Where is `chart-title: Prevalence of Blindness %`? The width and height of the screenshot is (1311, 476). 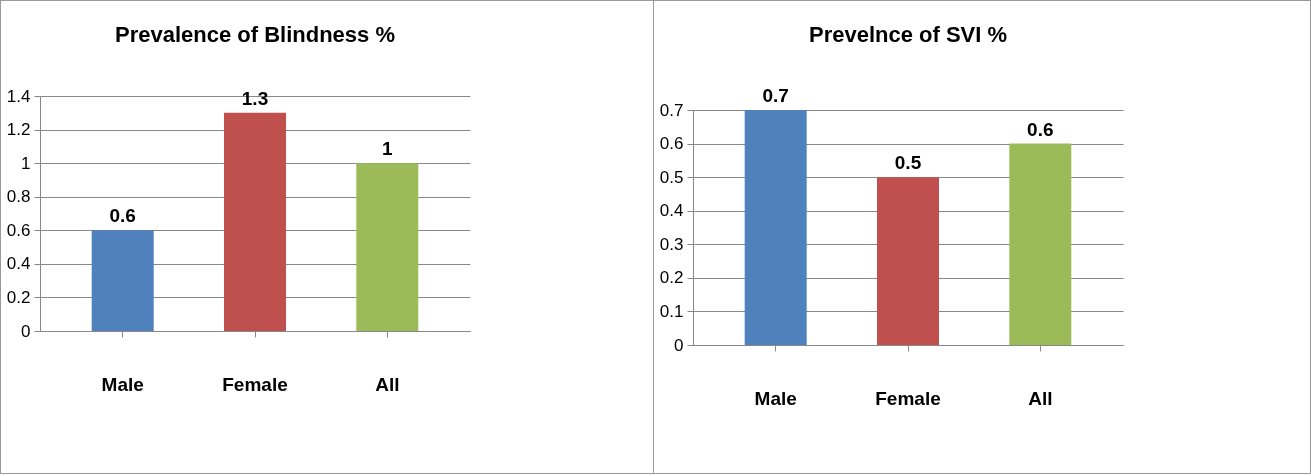
chart-title: Prevalence of Blindness % is located at coordinates (255, 34).